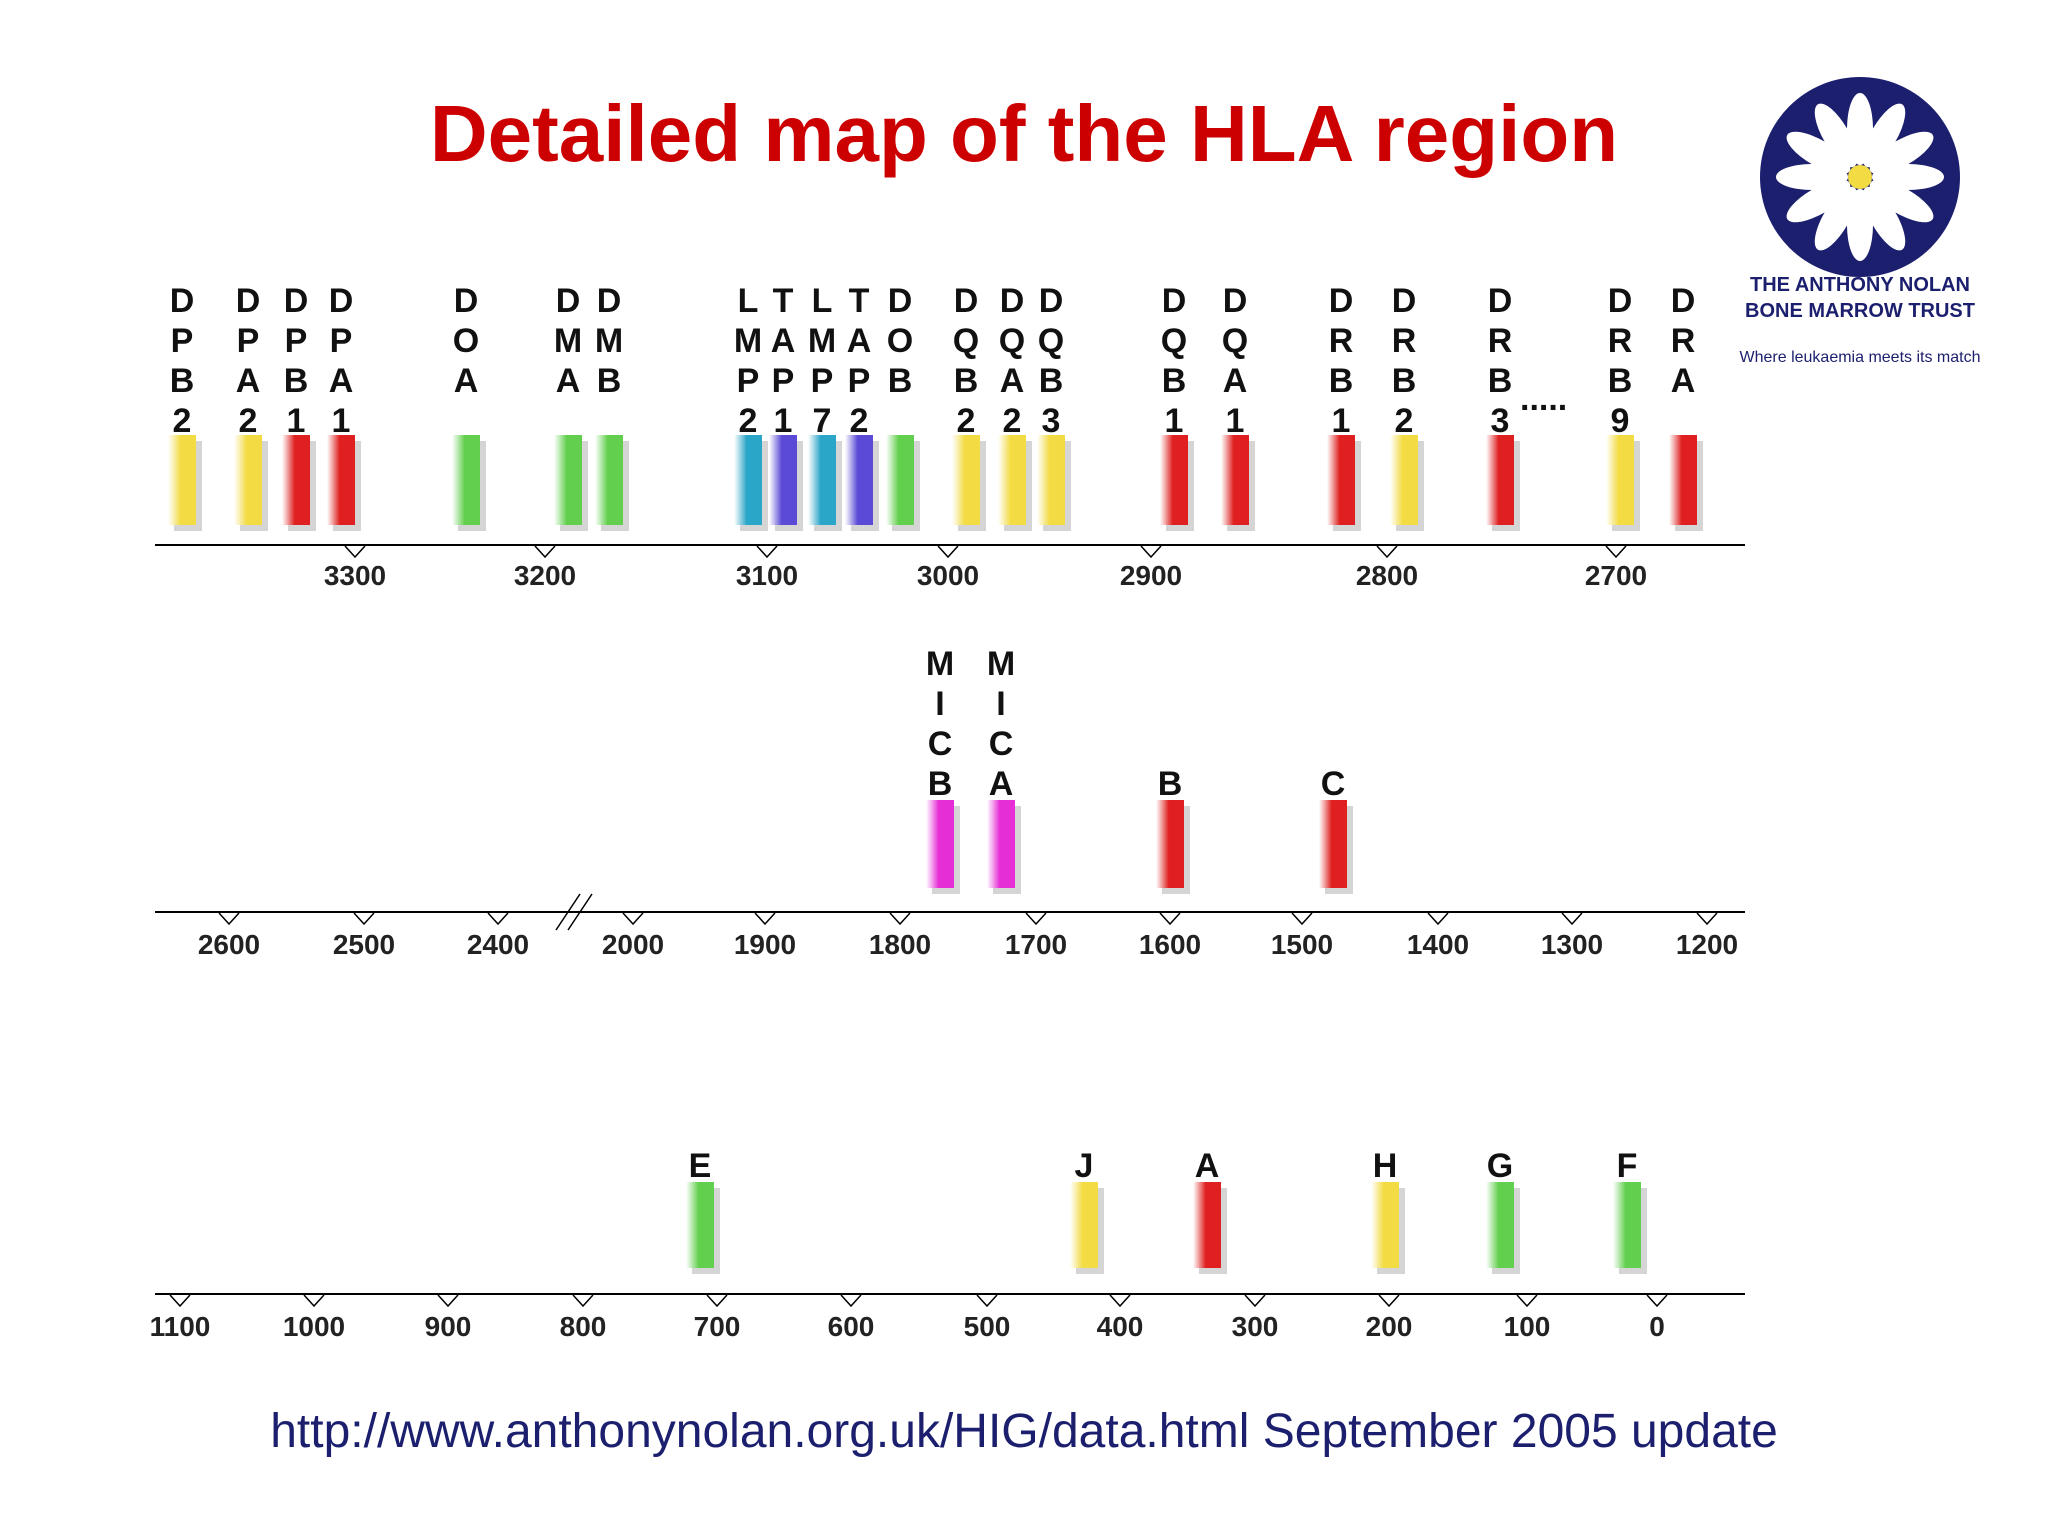  I want to click on tick-label: 900, so click(448, 1326).